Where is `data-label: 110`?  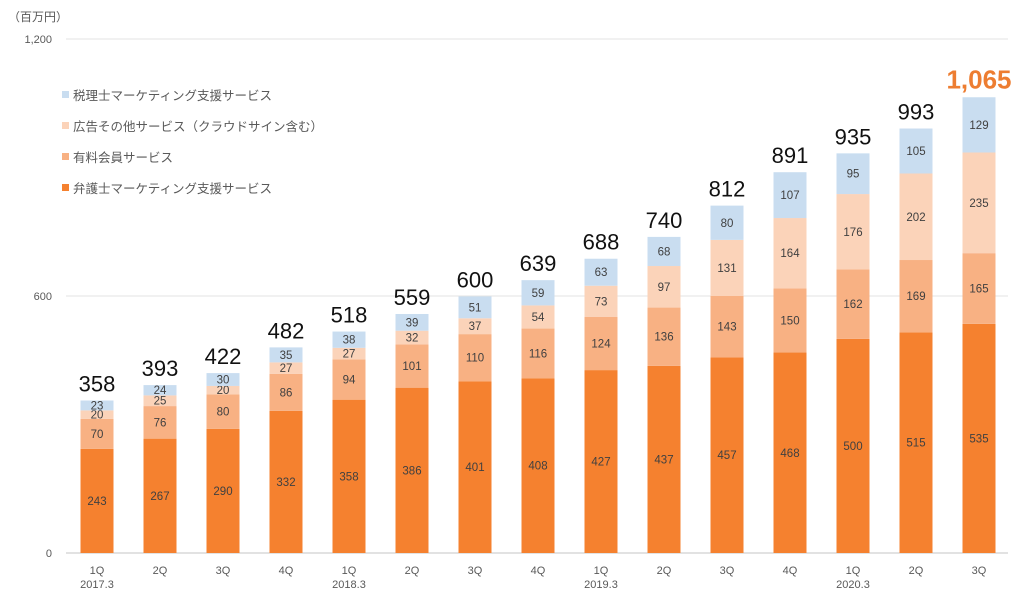 data-label: 110 is located at coordinates (475, 359).